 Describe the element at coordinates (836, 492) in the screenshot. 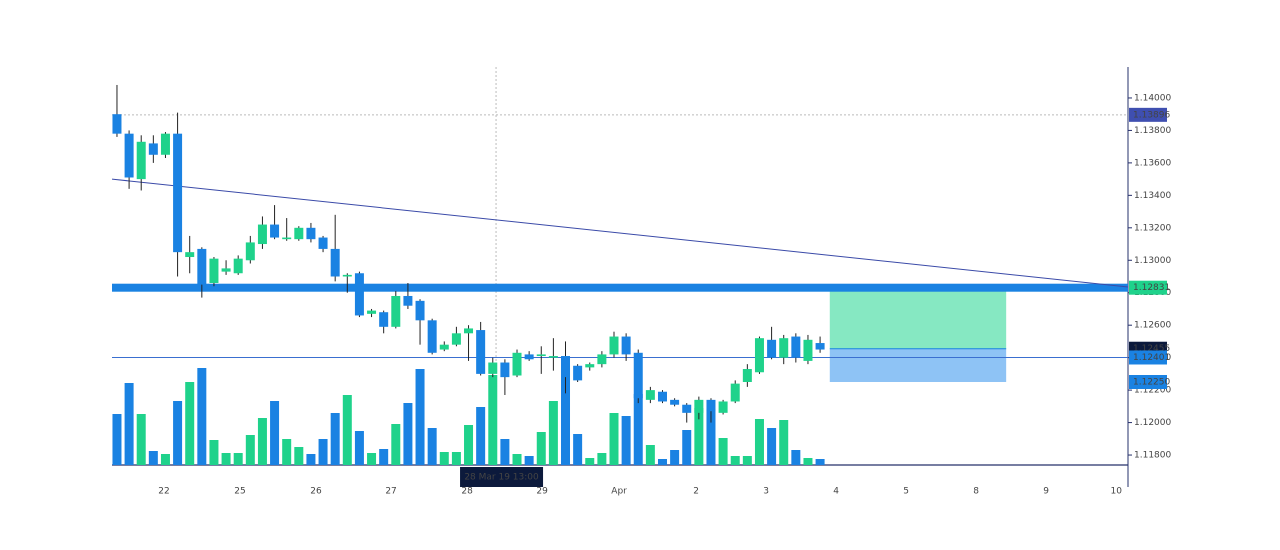

I see `x-tick-label: 4` at that location.